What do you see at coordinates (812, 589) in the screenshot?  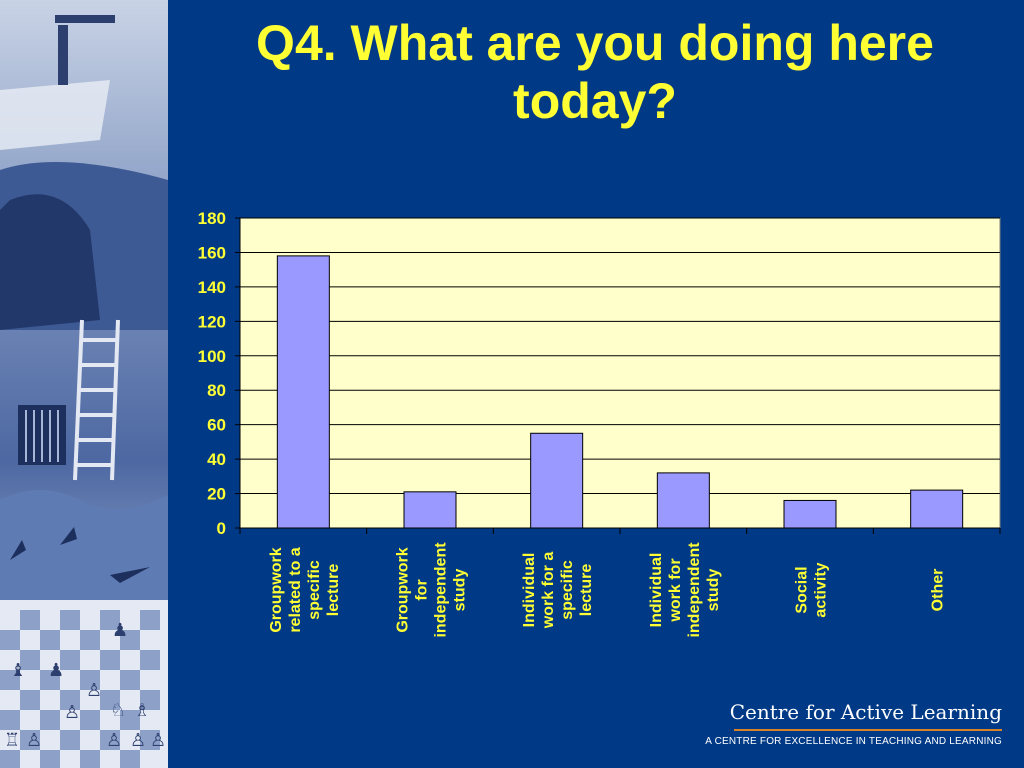 I see `x-category-label: Social activity` at bounding box center [812, 589].